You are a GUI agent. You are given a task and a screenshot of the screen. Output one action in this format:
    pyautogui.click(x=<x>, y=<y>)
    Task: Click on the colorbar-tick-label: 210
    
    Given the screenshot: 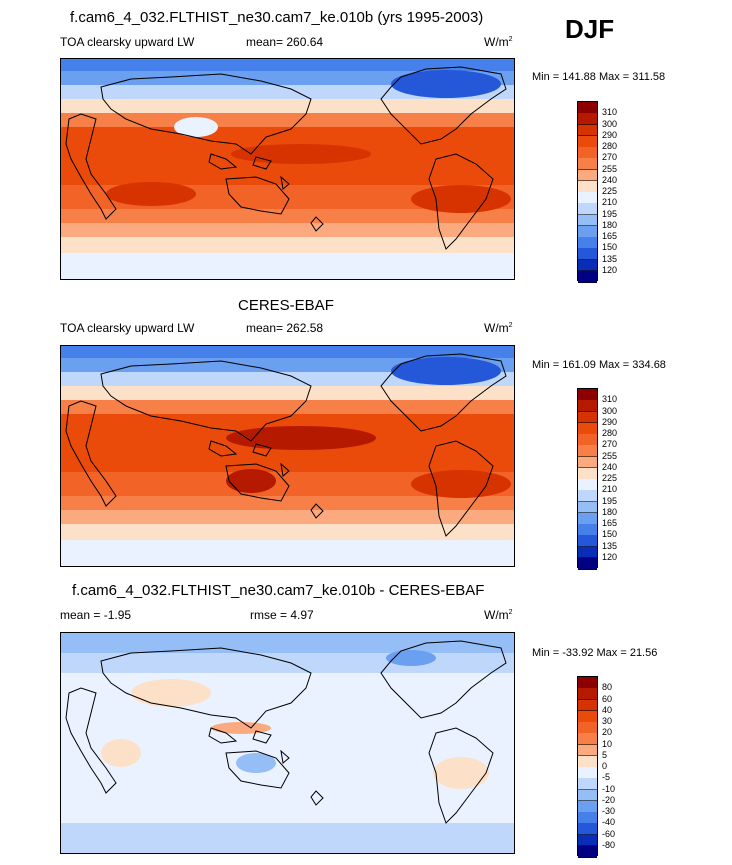 What is the action you would take?
    pyautogui.click(x=610, y=489)
    